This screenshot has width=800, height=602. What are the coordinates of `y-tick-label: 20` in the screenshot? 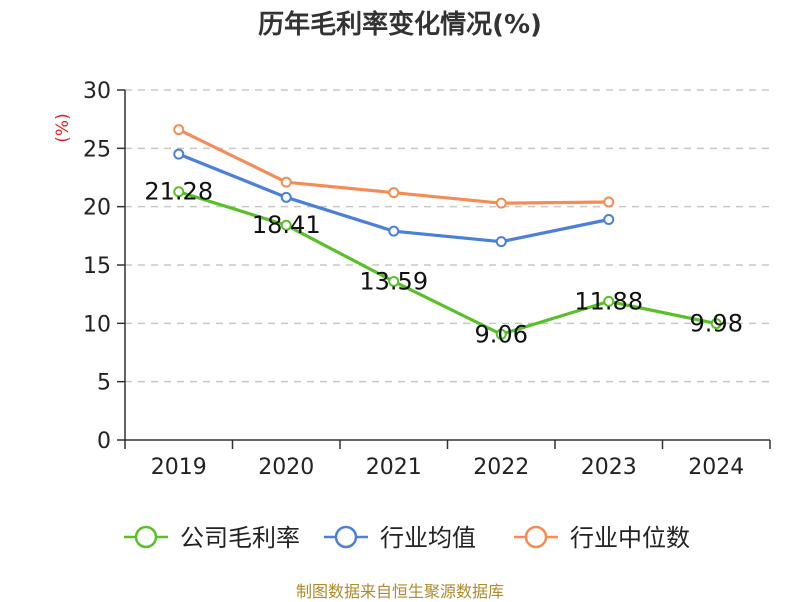 It's located at (97, 208).